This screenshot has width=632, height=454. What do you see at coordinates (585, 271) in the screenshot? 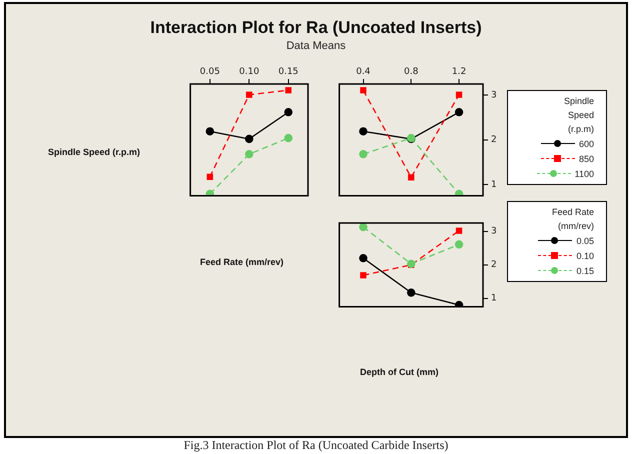
I see `legend-label: 0.15` at bounding box center [585, 271].